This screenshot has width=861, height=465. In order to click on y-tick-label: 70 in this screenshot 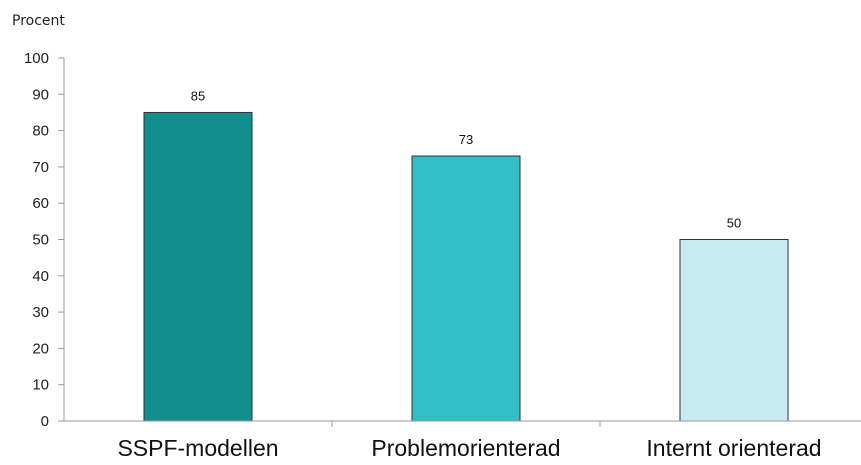, I will do `click(40, 167)`.